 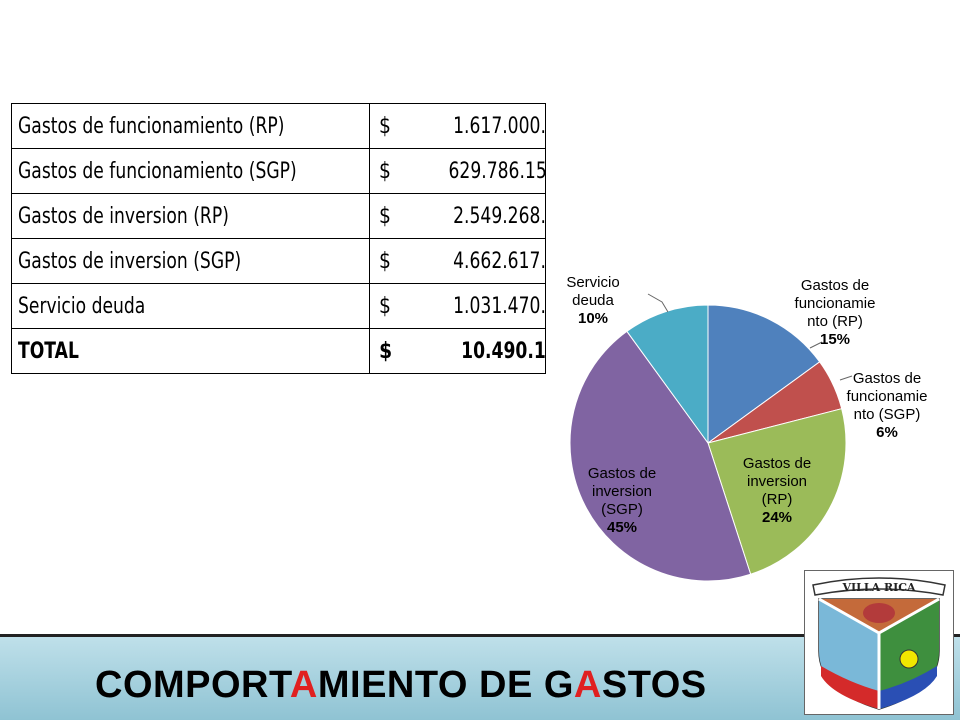 I want to click on pie-label: Gastos de funcionamie nto (SGP) 6%, so click(x=887, y=405).